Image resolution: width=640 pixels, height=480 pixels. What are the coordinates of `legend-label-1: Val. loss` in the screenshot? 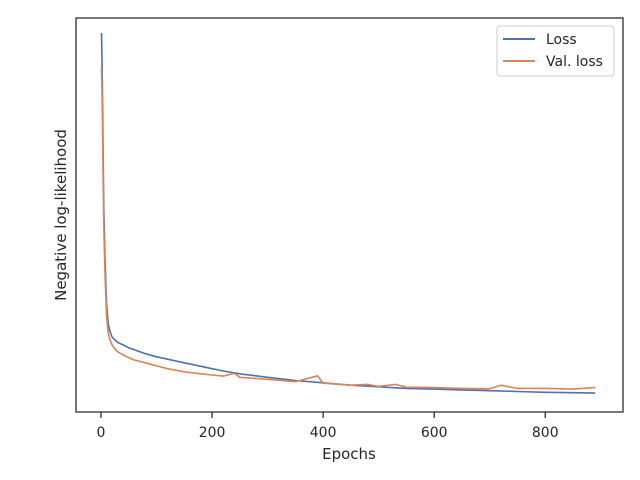 It's located at (574, 62).